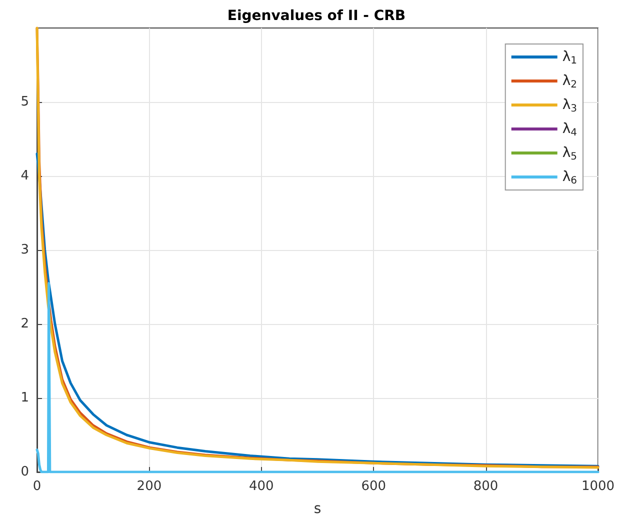  Describe the element at coordinates (485, 486) in the screenshot. I see `x-tick-label: 800` at that location.